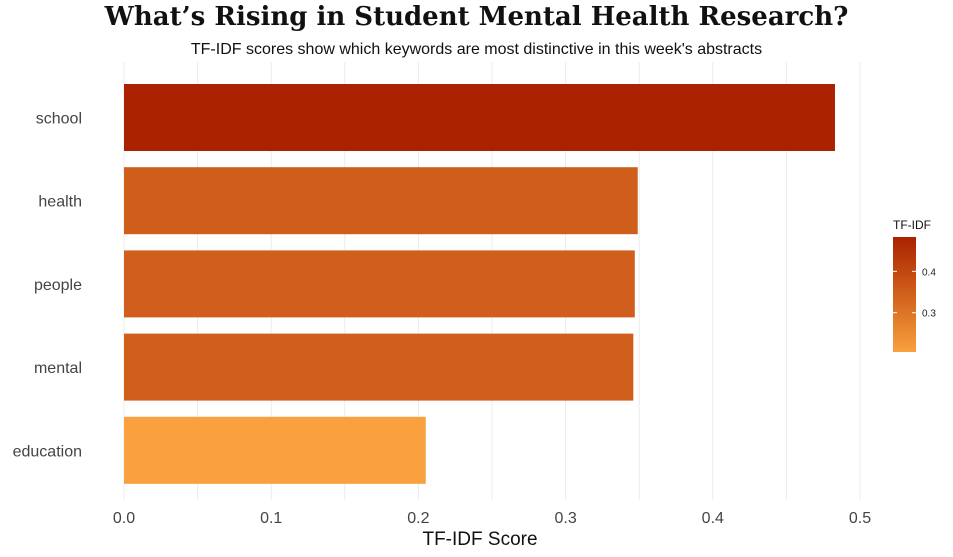 This screenshot has height=557, width=953. What do you see at coordinates (379, 284) in the screenshot?
I see `bar-people` at bounding box center [379, 284].